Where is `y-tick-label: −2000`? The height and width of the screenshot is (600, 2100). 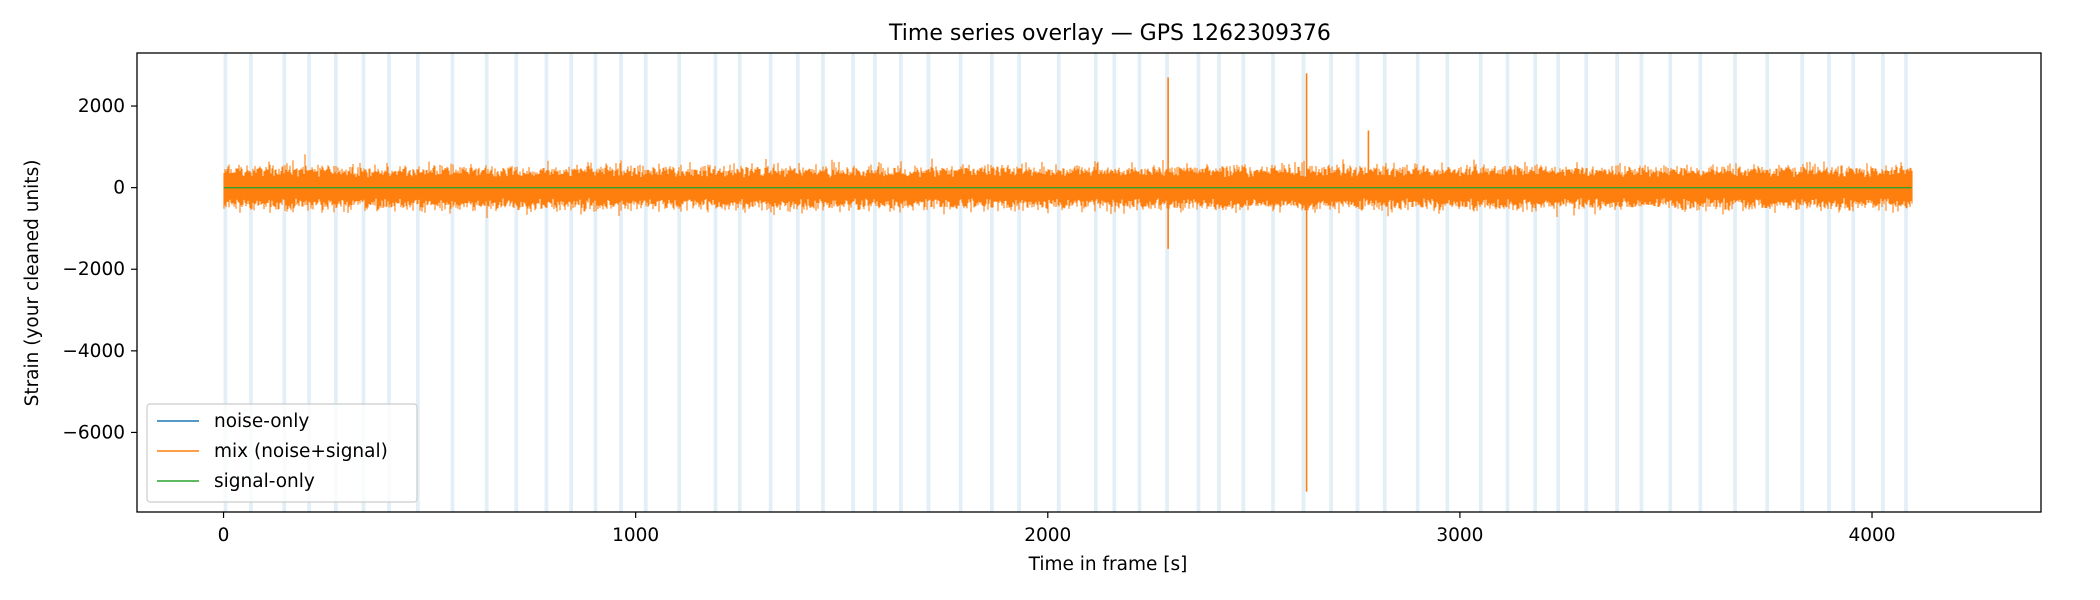 y-tick-label: −2000 is located at coordinates (93, 269).